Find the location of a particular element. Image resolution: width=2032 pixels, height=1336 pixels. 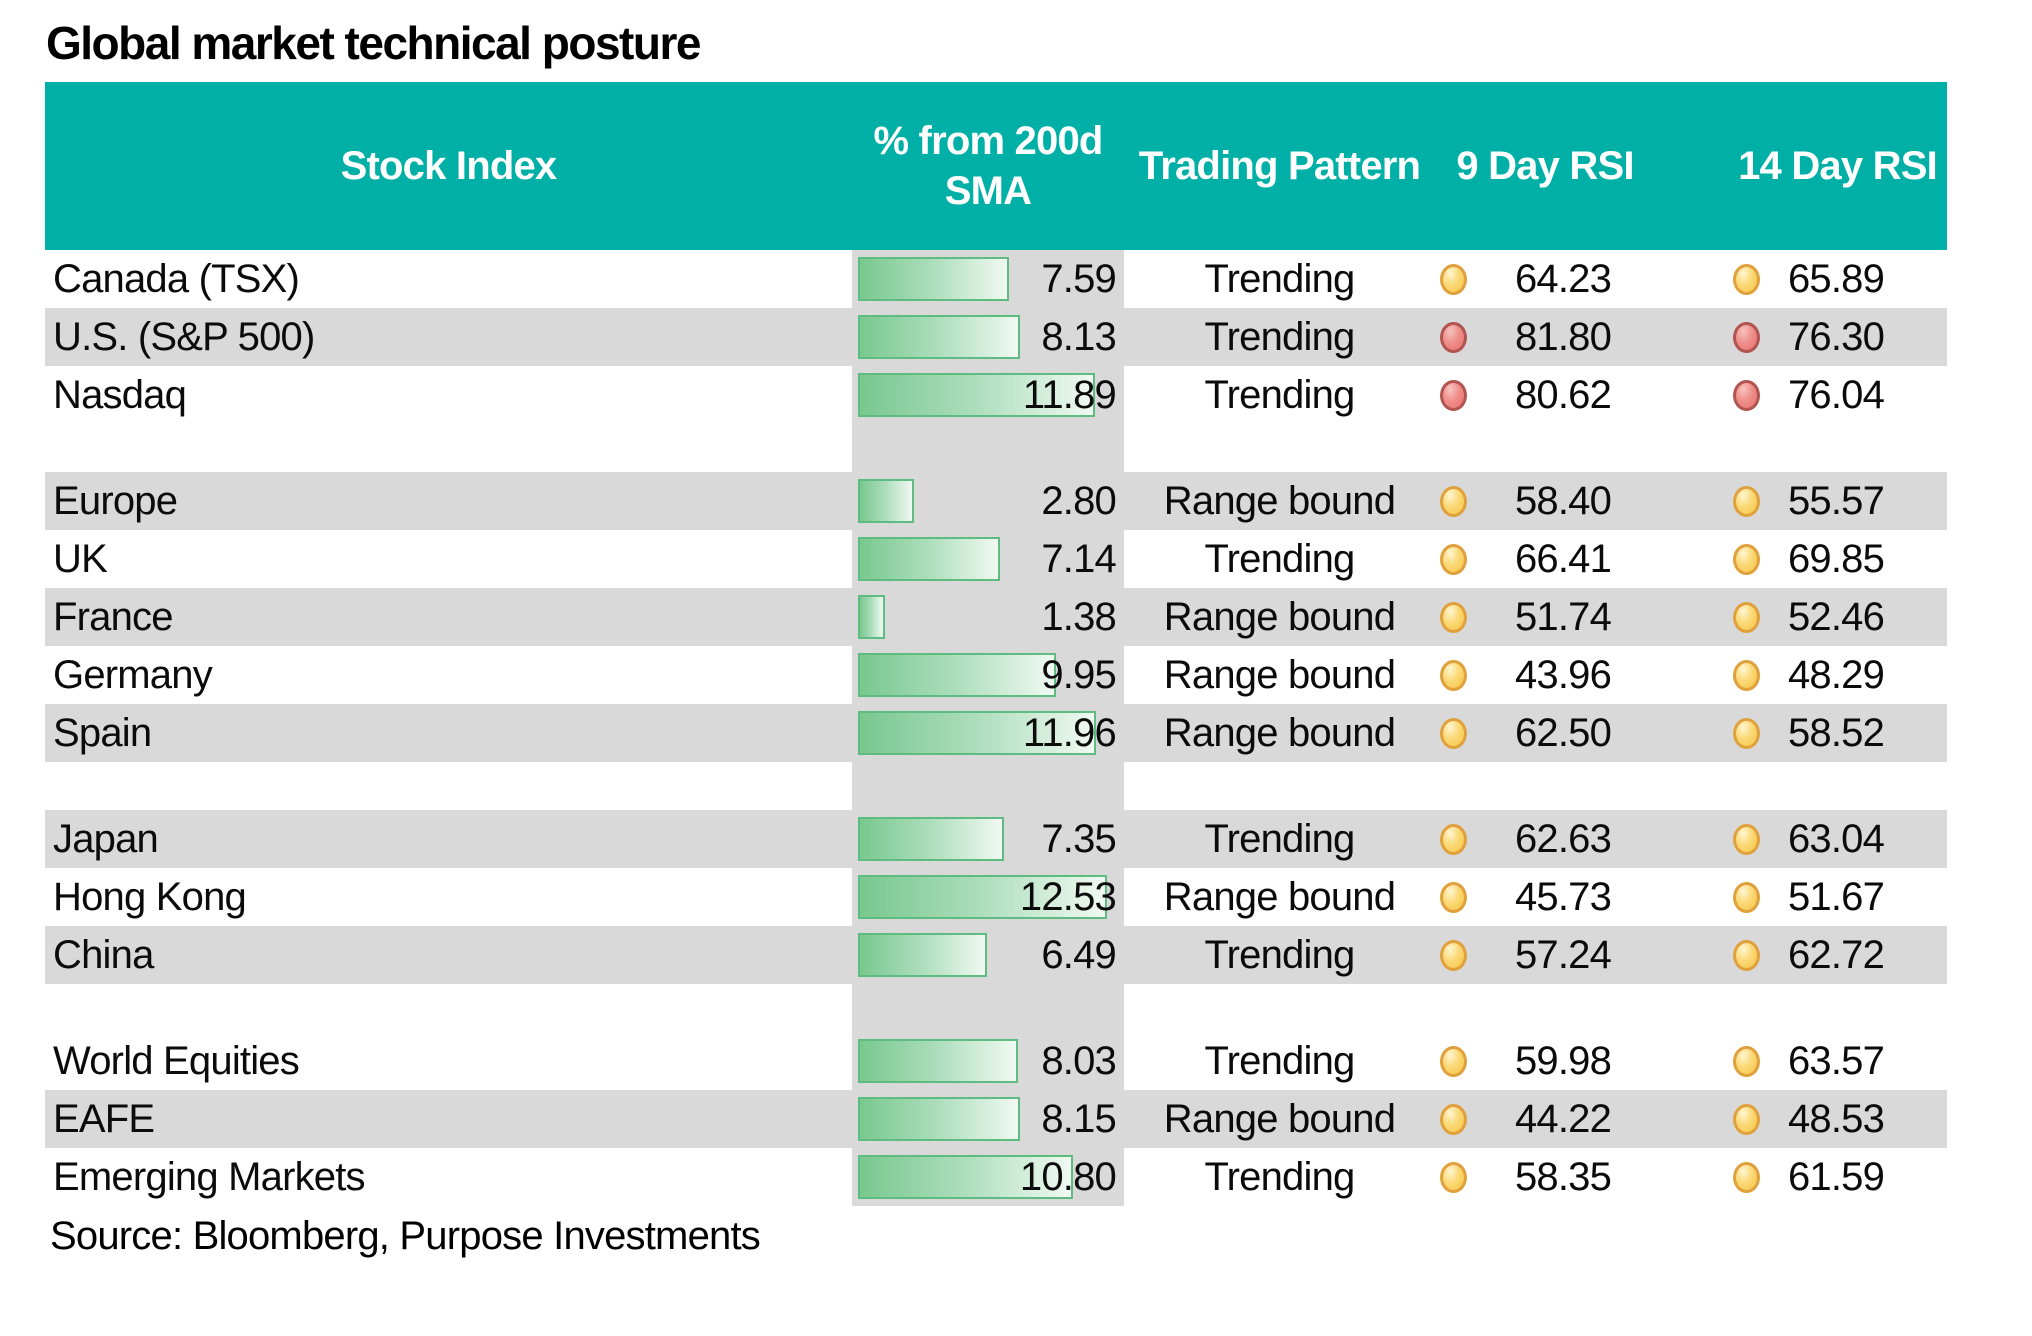

rsi14-value: 76.04 is located at coordinates (1836, 394).